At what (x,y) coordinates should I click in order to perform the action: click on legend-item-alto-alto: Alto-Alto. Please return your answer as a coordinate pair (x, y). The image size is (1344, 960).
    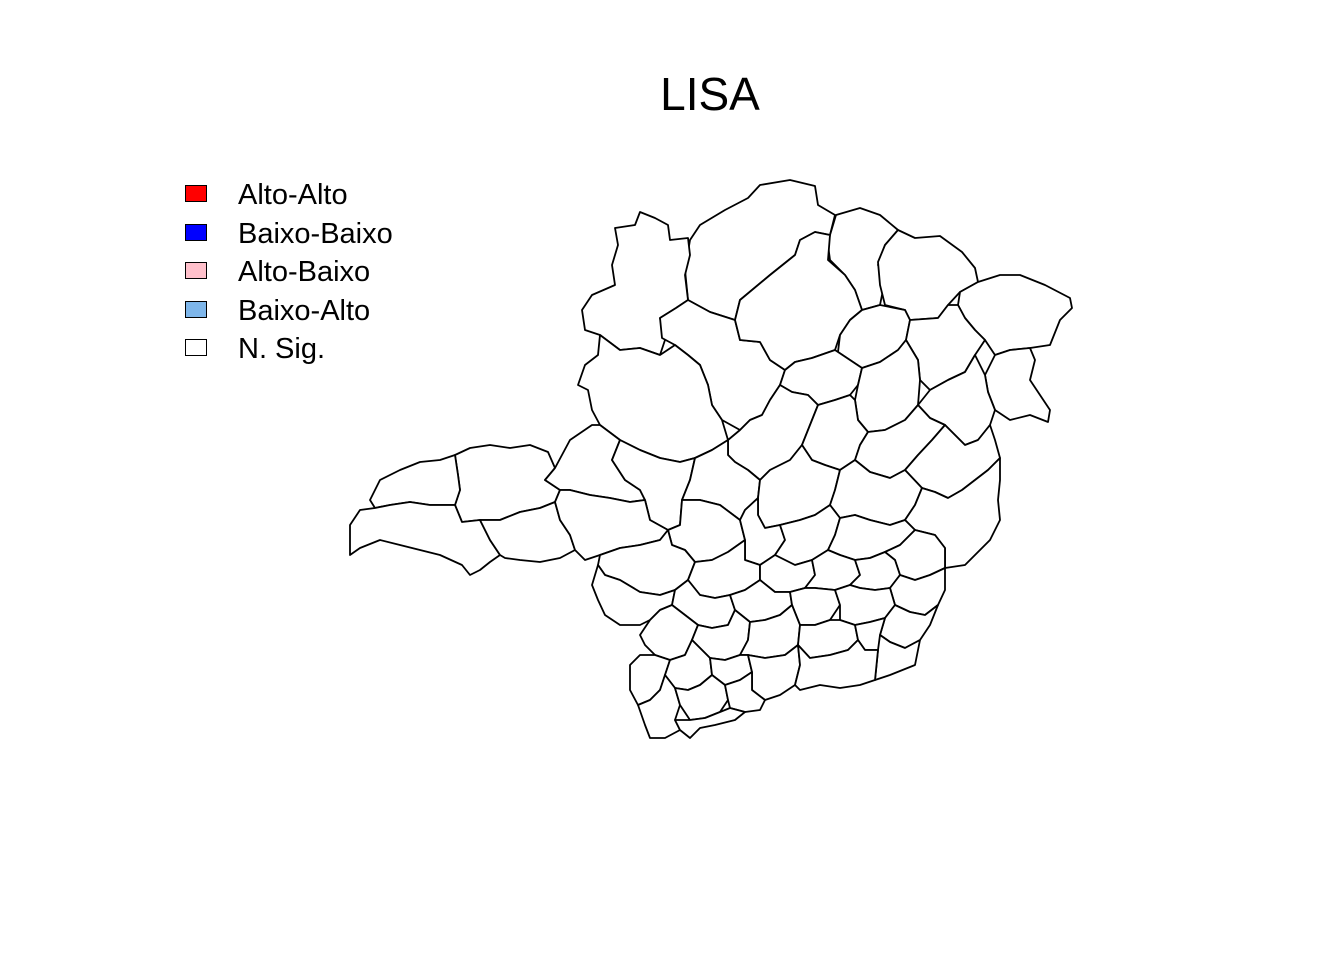
    Looking at the image, I should click on (315, 195).